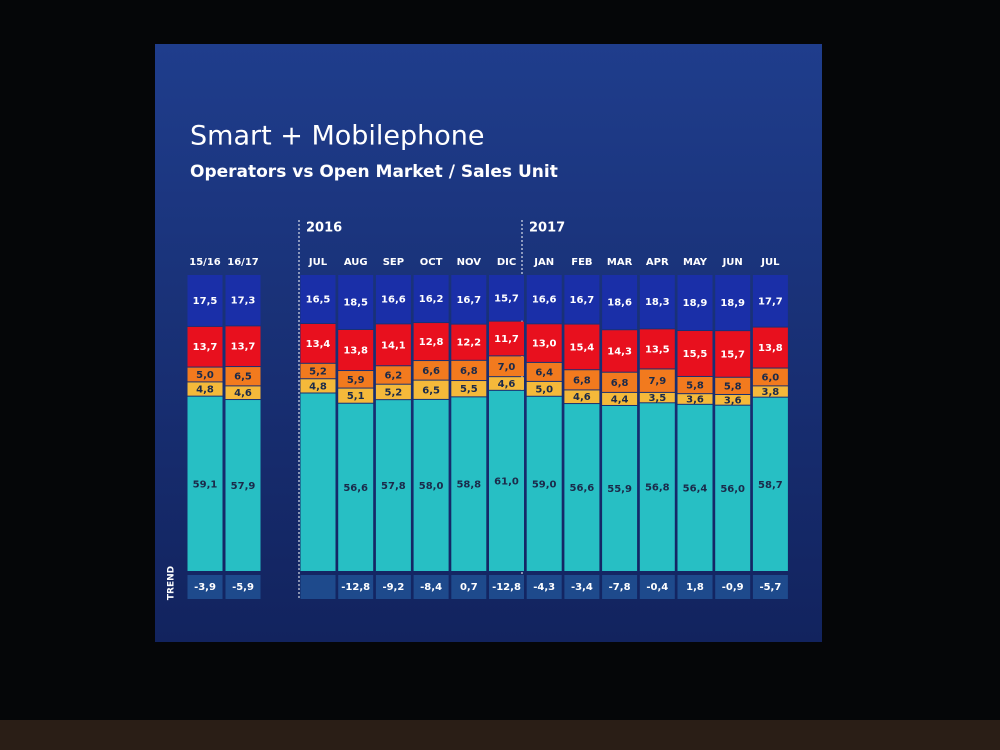  Describe the element at coordinates (657, 349) in the screenshot. I see `data-label: 13,5` at that location.